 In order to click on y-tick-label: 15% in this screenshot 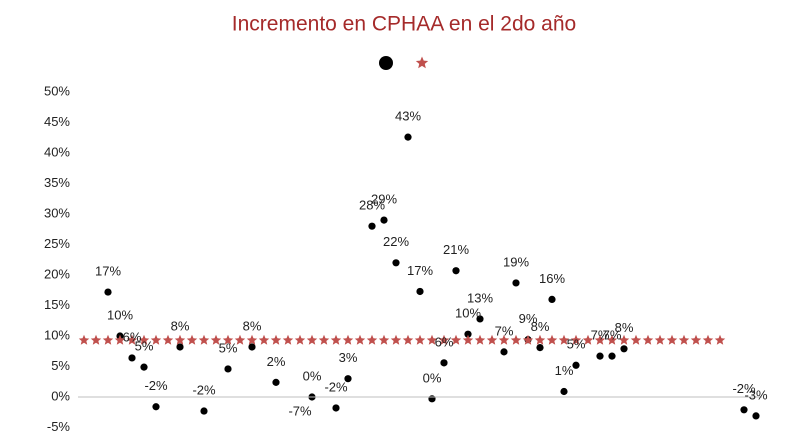, I will do `click(57, 304)`.